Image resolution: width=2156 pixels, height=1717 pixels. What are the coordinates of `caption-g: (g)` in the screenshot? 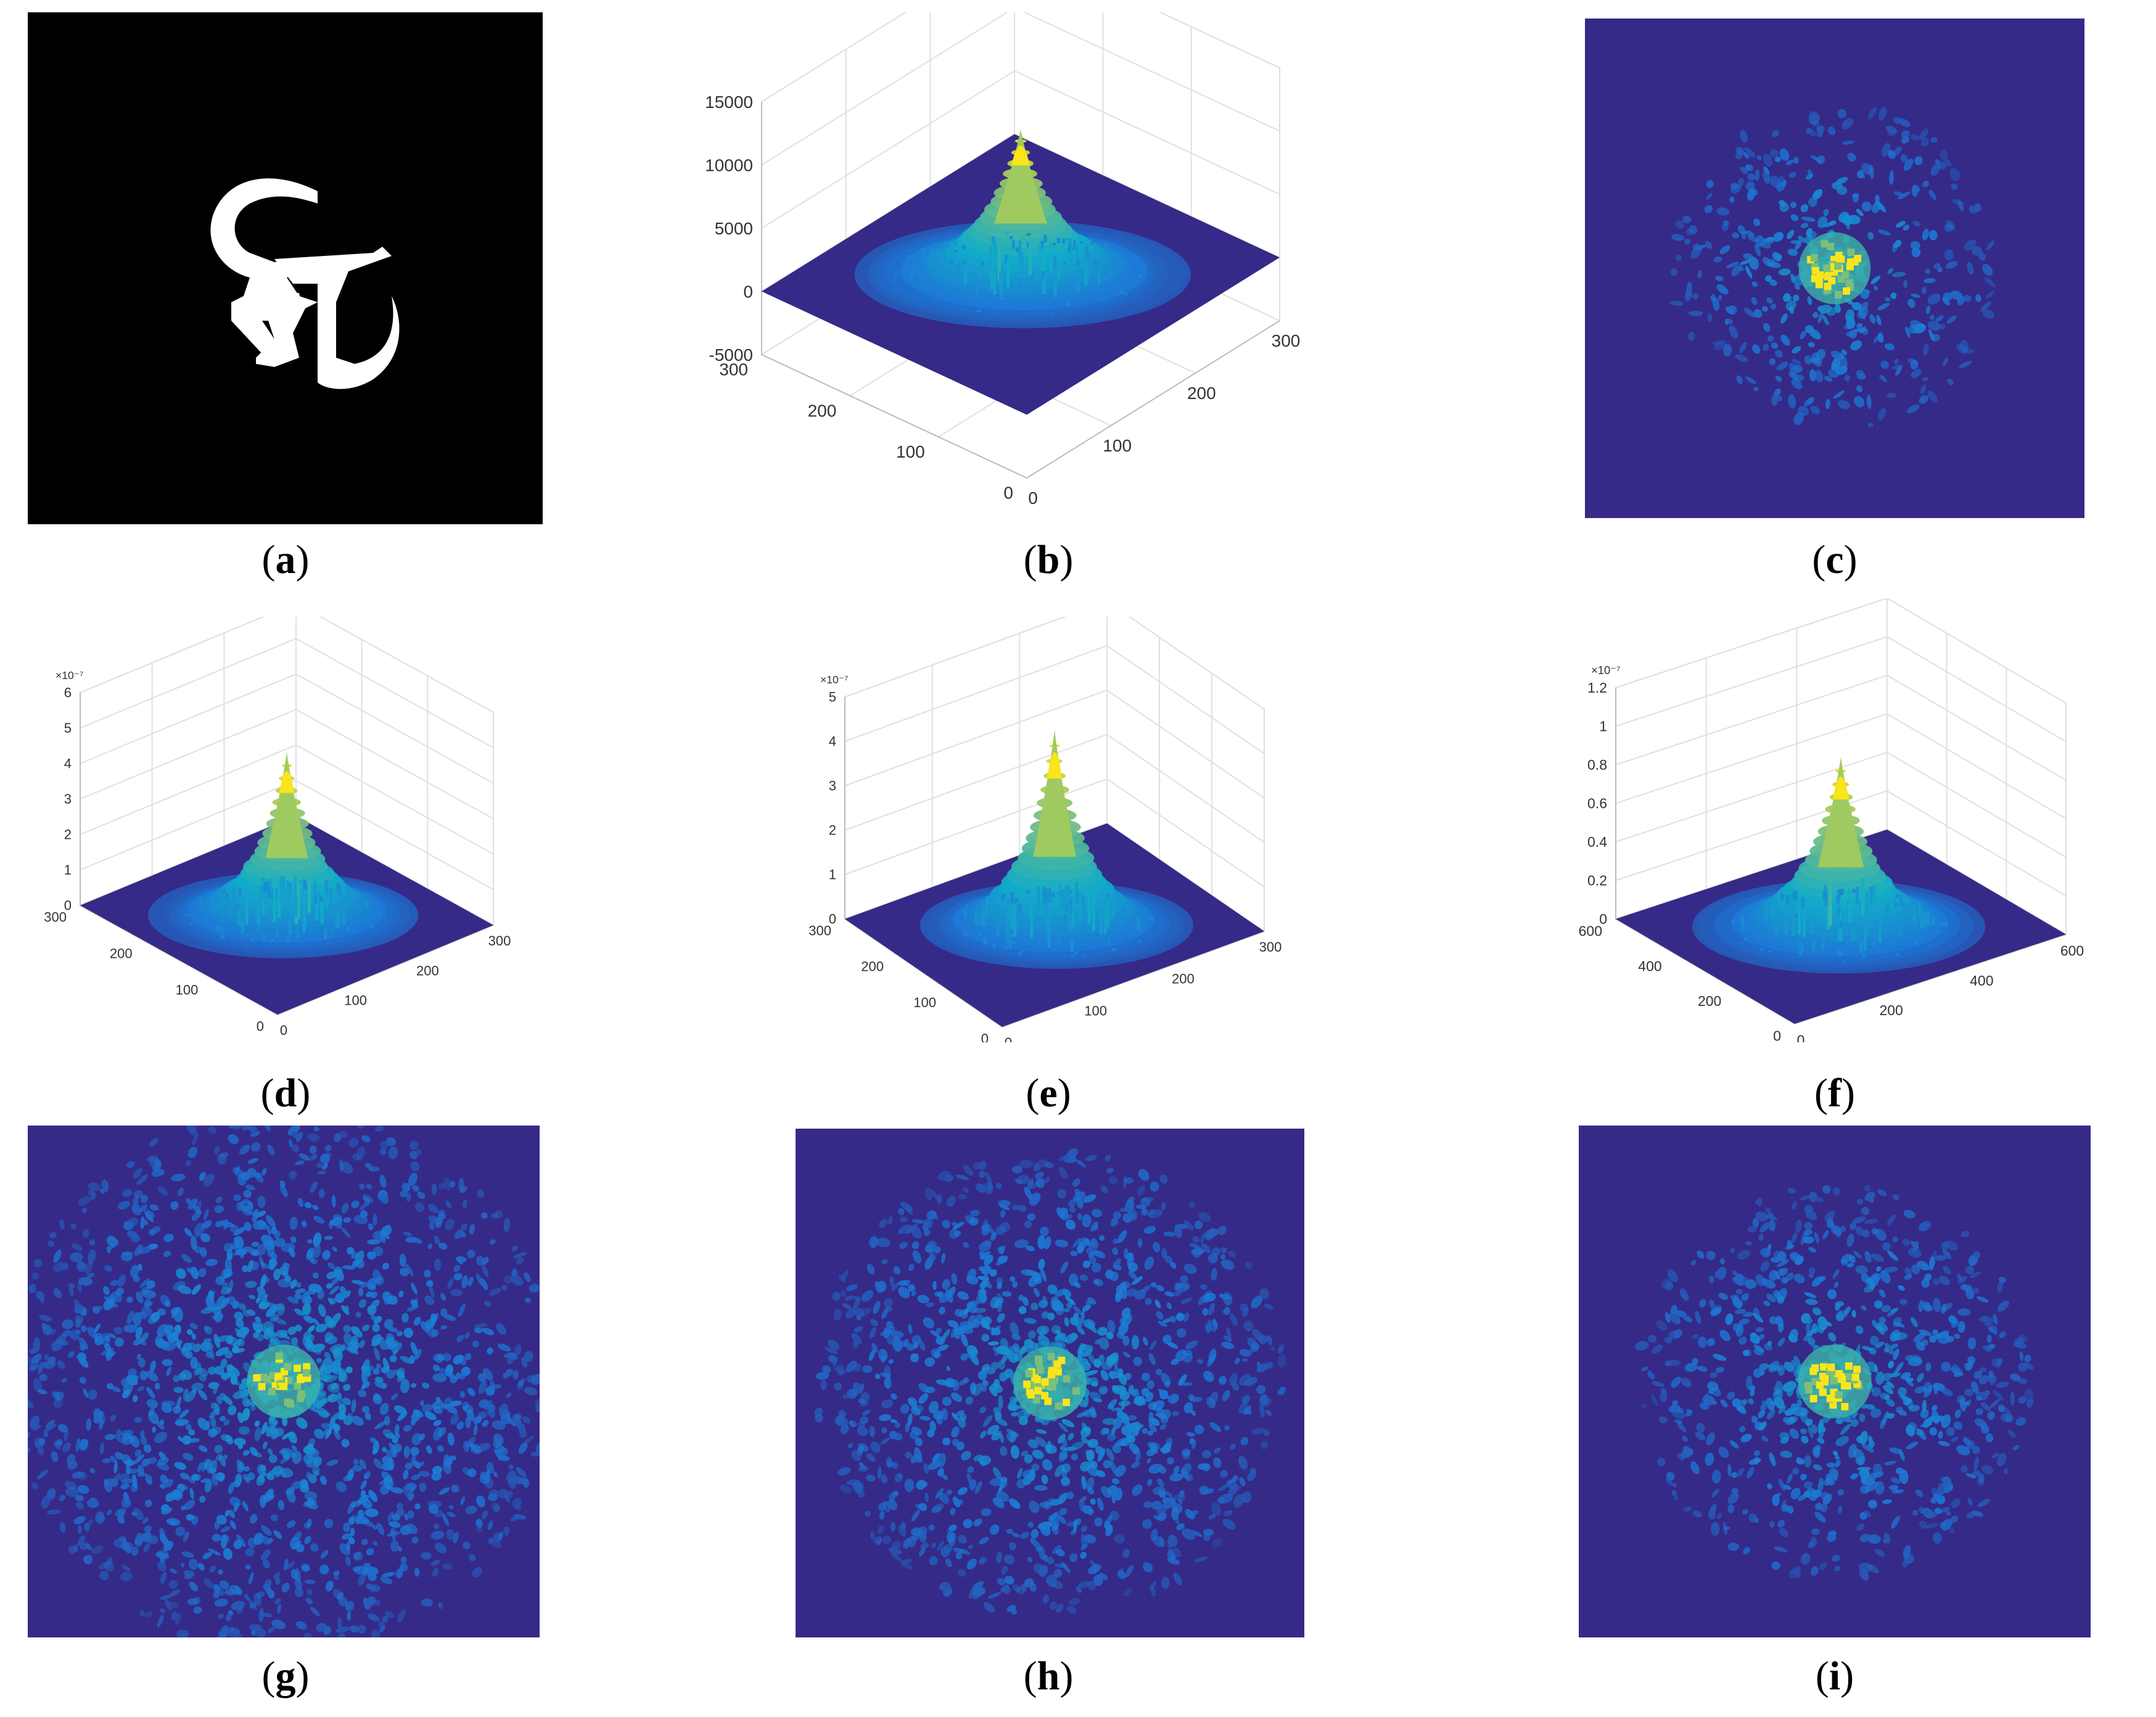 It's located at (285, 1675).